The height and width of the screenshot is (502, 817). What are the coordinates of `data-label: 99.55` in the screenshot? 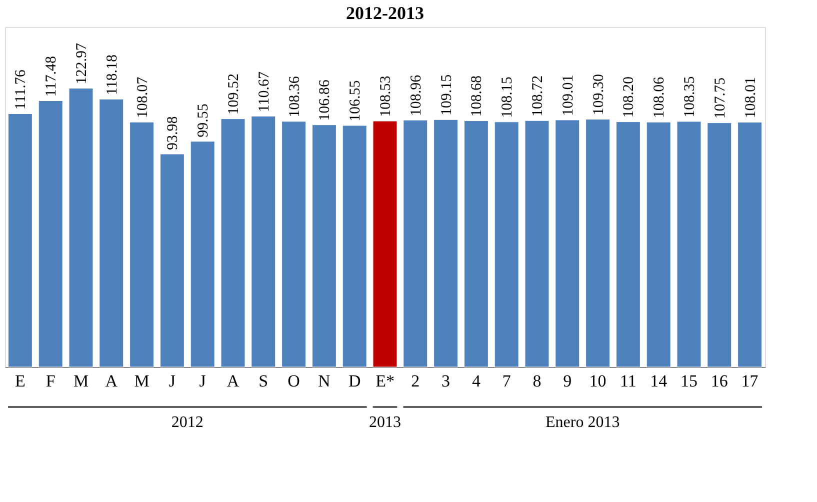 It's located at (204, 121).